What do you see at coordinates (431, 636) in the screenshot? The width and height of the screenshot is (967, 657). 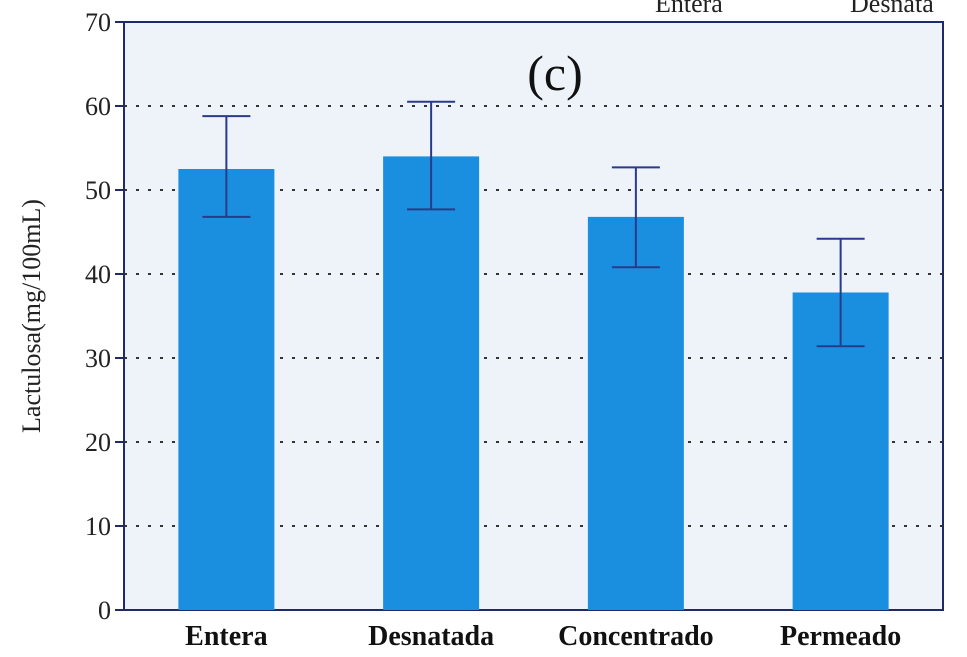 I see `x-tick-label-desnatada: Desnatada` at bounding box center [431, 636].